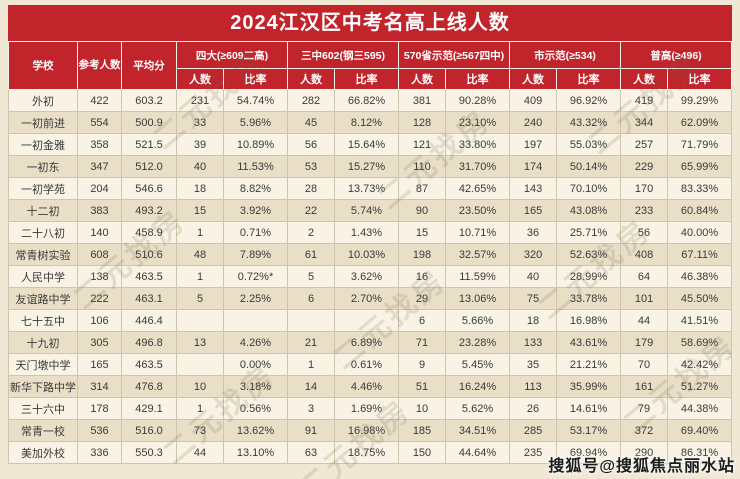 Image resolution: width=740 pixels, height=479 pixels. Describe the element at coordinates (371, 79) in the screenshot. I see `header-sub-row: 人数 比率 人数 比率 人数 比率 人数 比率 人数 比率` at that location.